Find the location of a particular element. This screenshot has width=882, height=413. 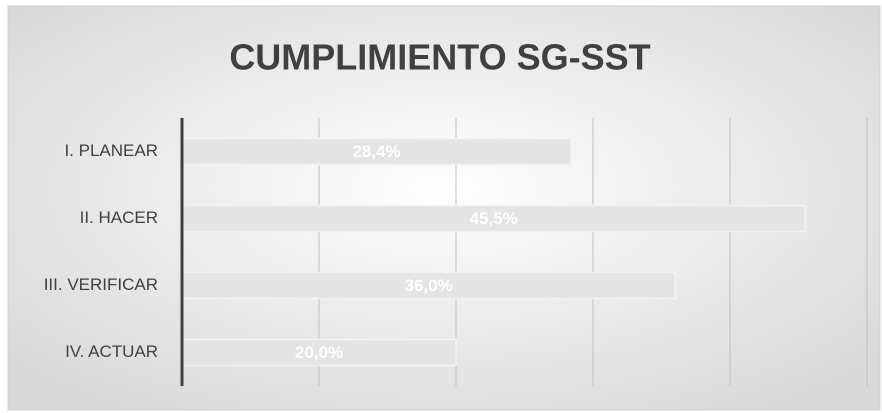

chart-title: CUMPLIMIENTO SG-SST is located at coordinates (439, 57).